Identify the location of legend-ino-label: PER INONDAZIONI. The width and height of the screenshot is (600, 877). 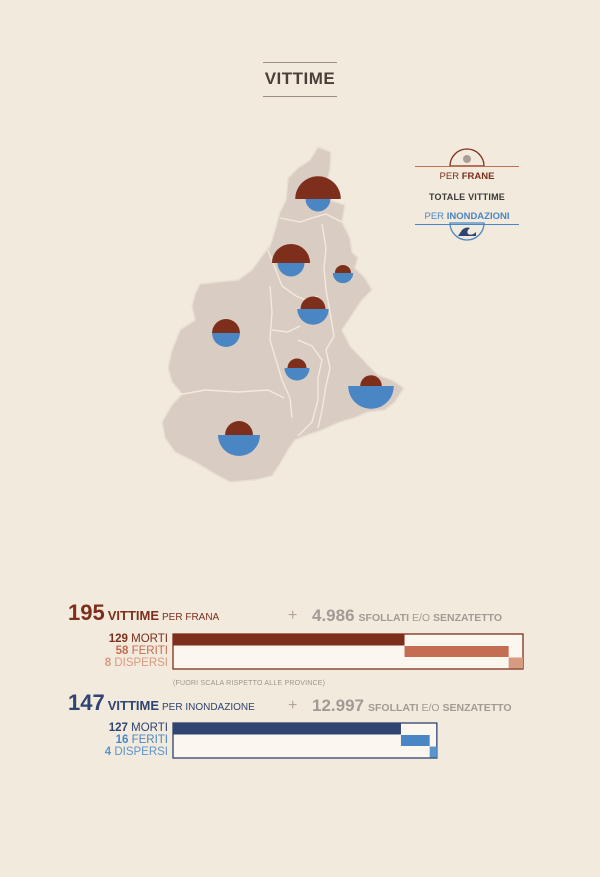
(467, 216).